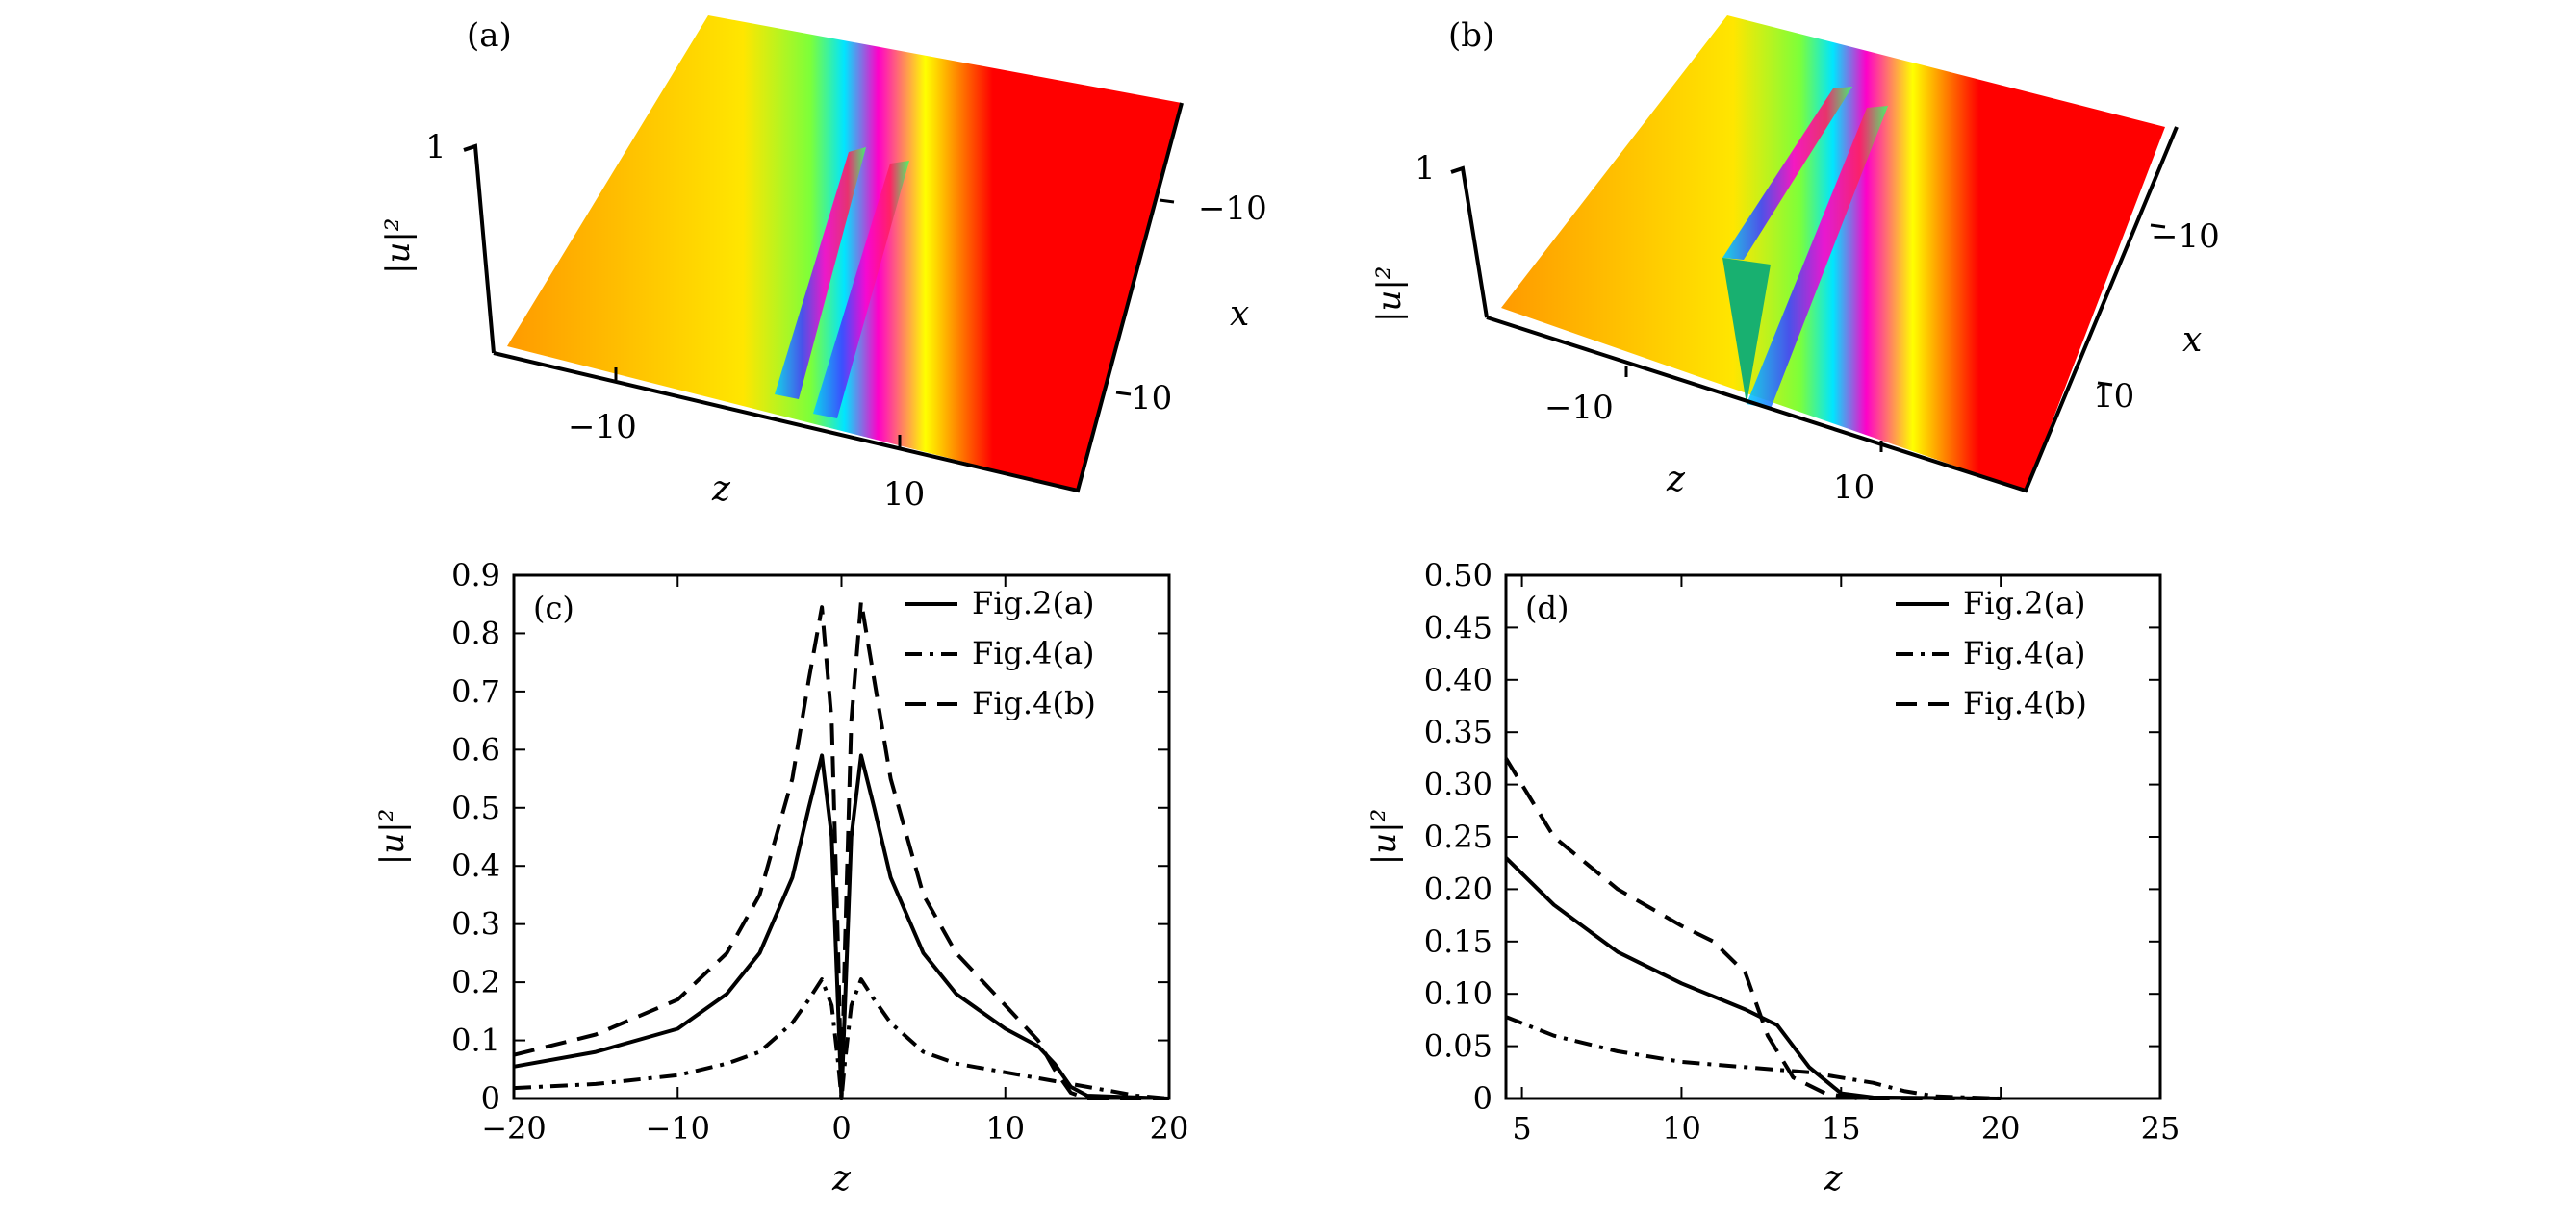  I want to click on panel-a-x-title: x, so click(1239, 314).